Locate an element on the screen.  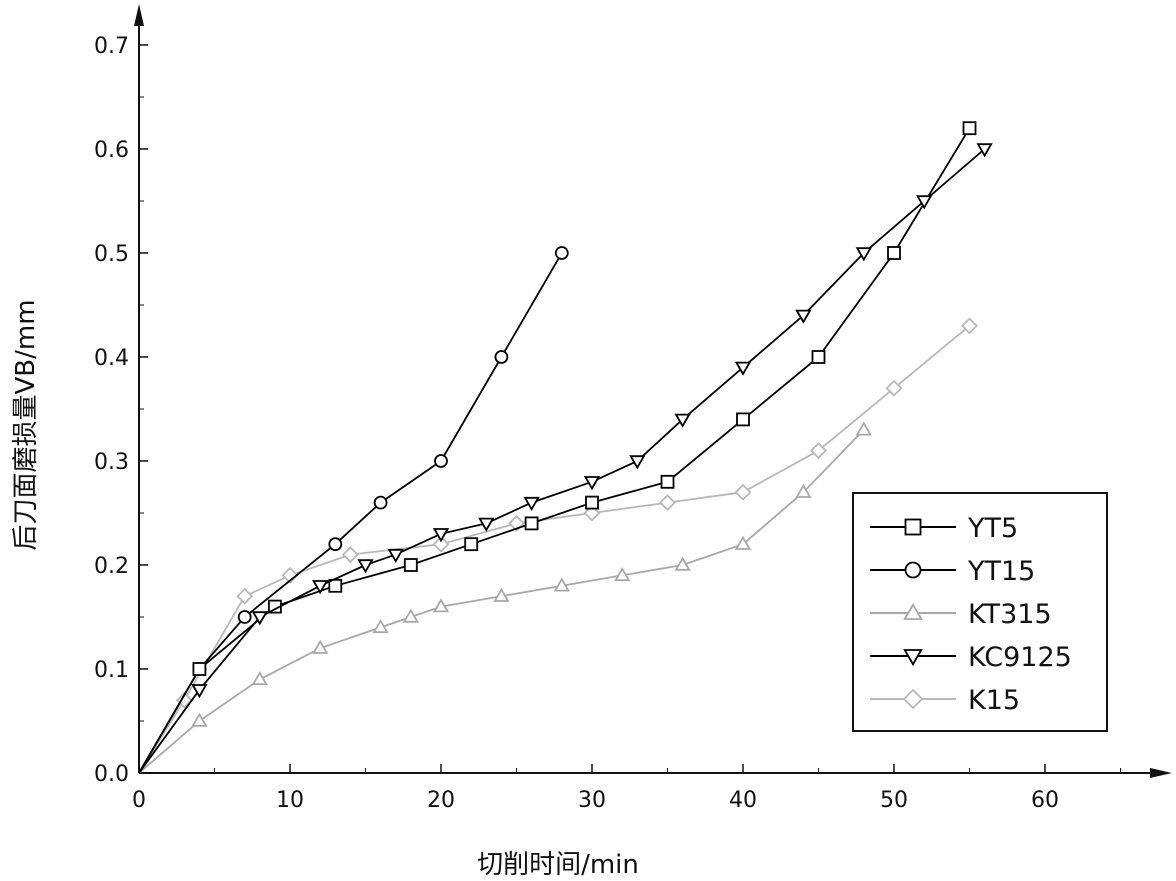
y-axis-arrow is located at coordinates (139, 15).